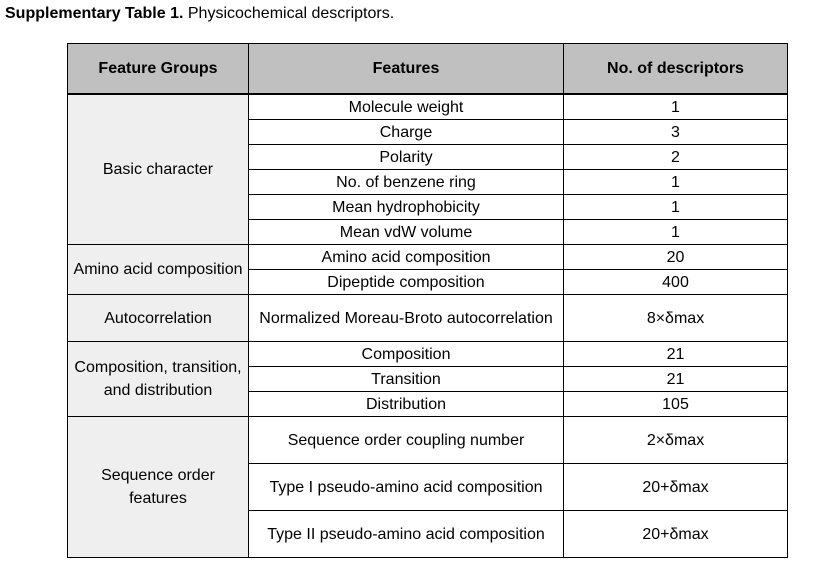 The width and height of the screenshot is (827, 568). Describe the element at coordinates (675, 69) in the screenshot. I see `header-no-of-descriptors: No. of descriptors` at that location.